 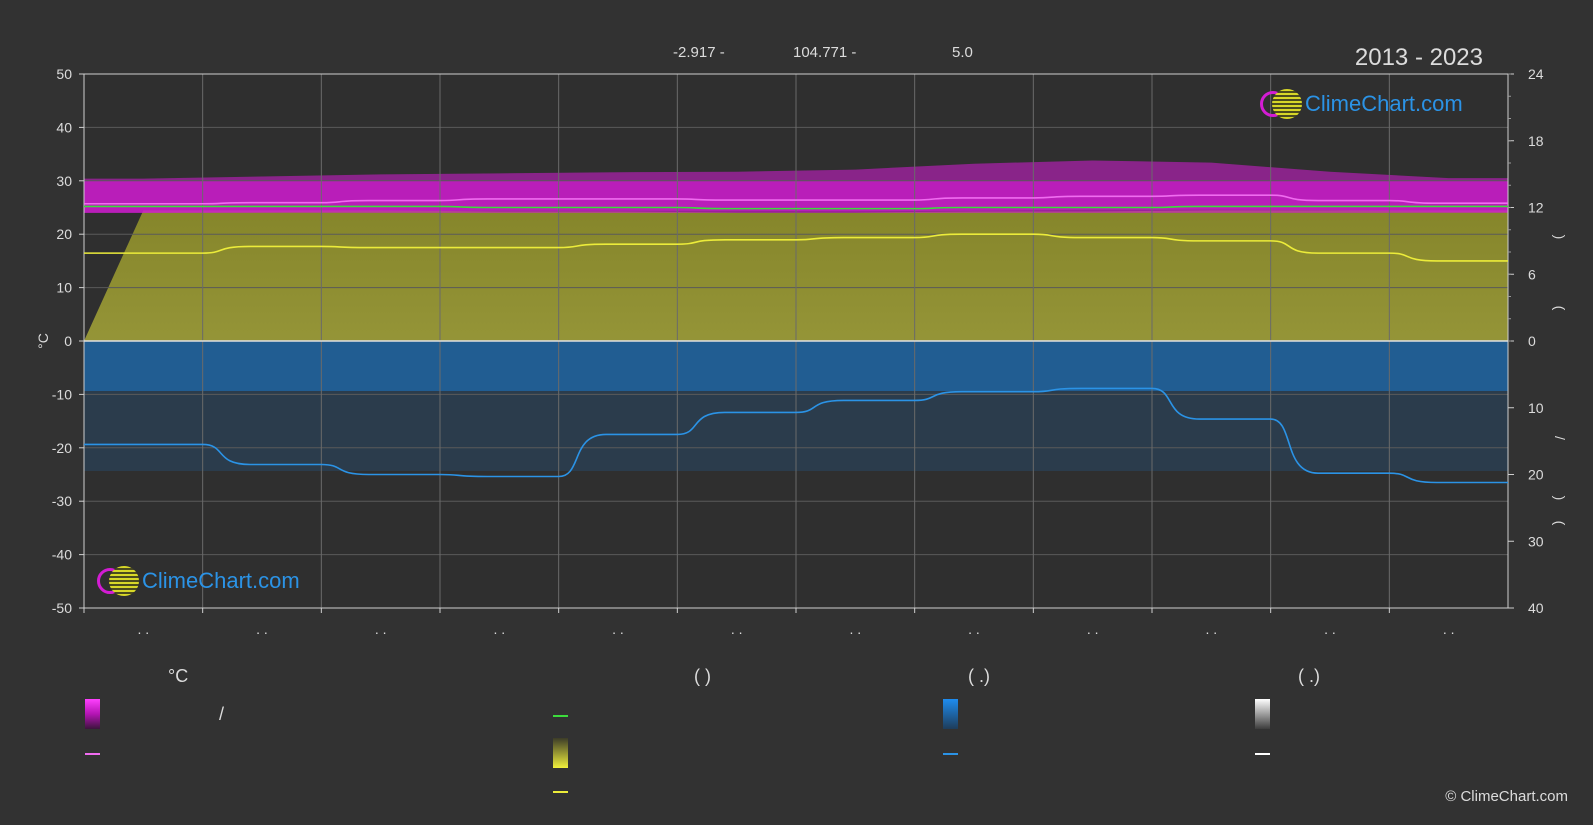 I want to click on copyright: © ClimeChart.com, so click(x=1506, y=796).